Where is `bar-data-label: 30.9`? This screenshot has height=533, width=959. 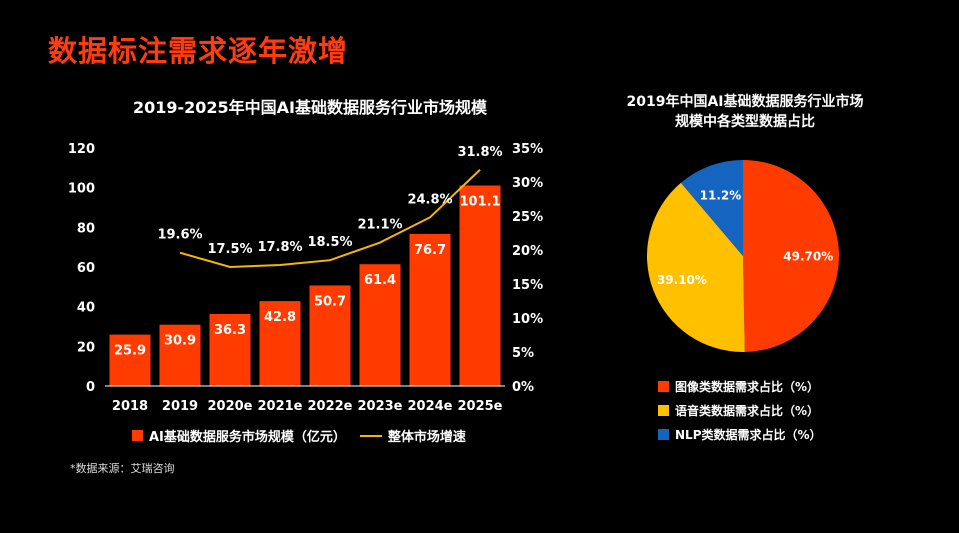 bar-data-label: 30.9 is located at coordinates (180, 341).